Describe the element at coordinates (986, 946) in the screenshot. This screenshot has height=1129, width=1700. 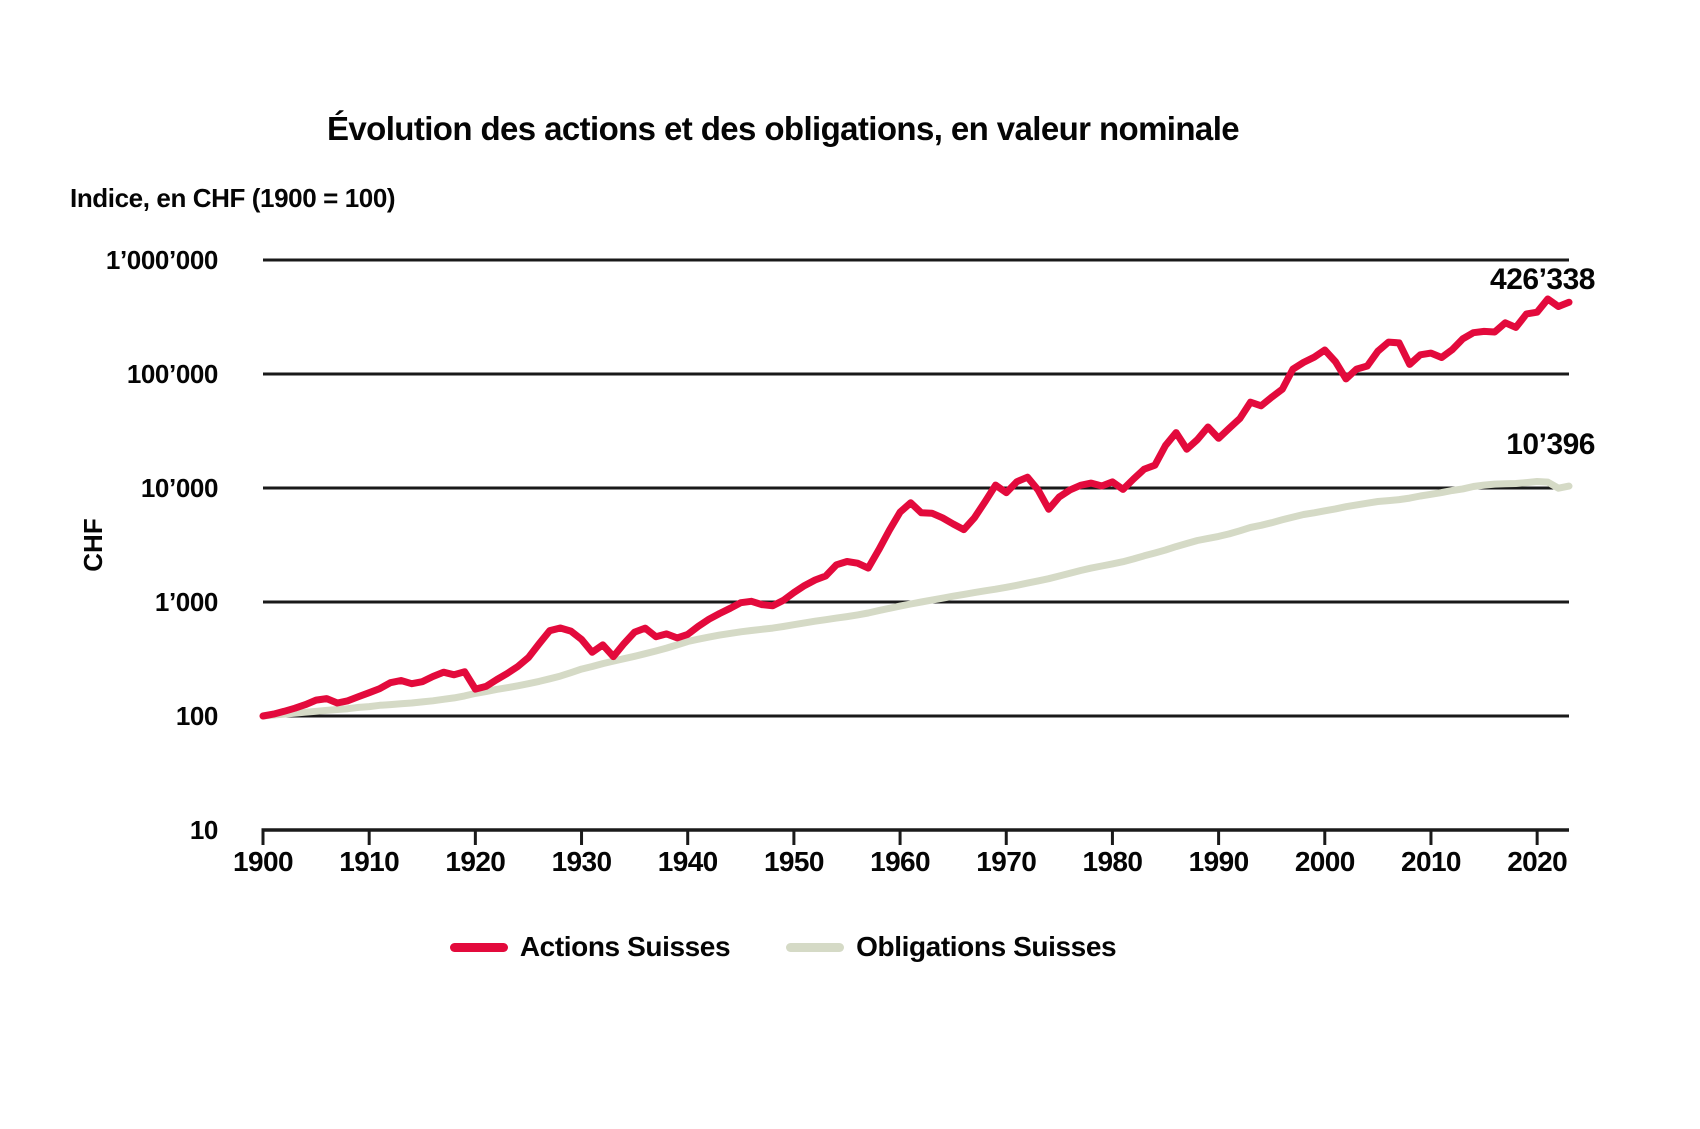
I see `legend-label-obligations: Obligations Suisses` at that location.